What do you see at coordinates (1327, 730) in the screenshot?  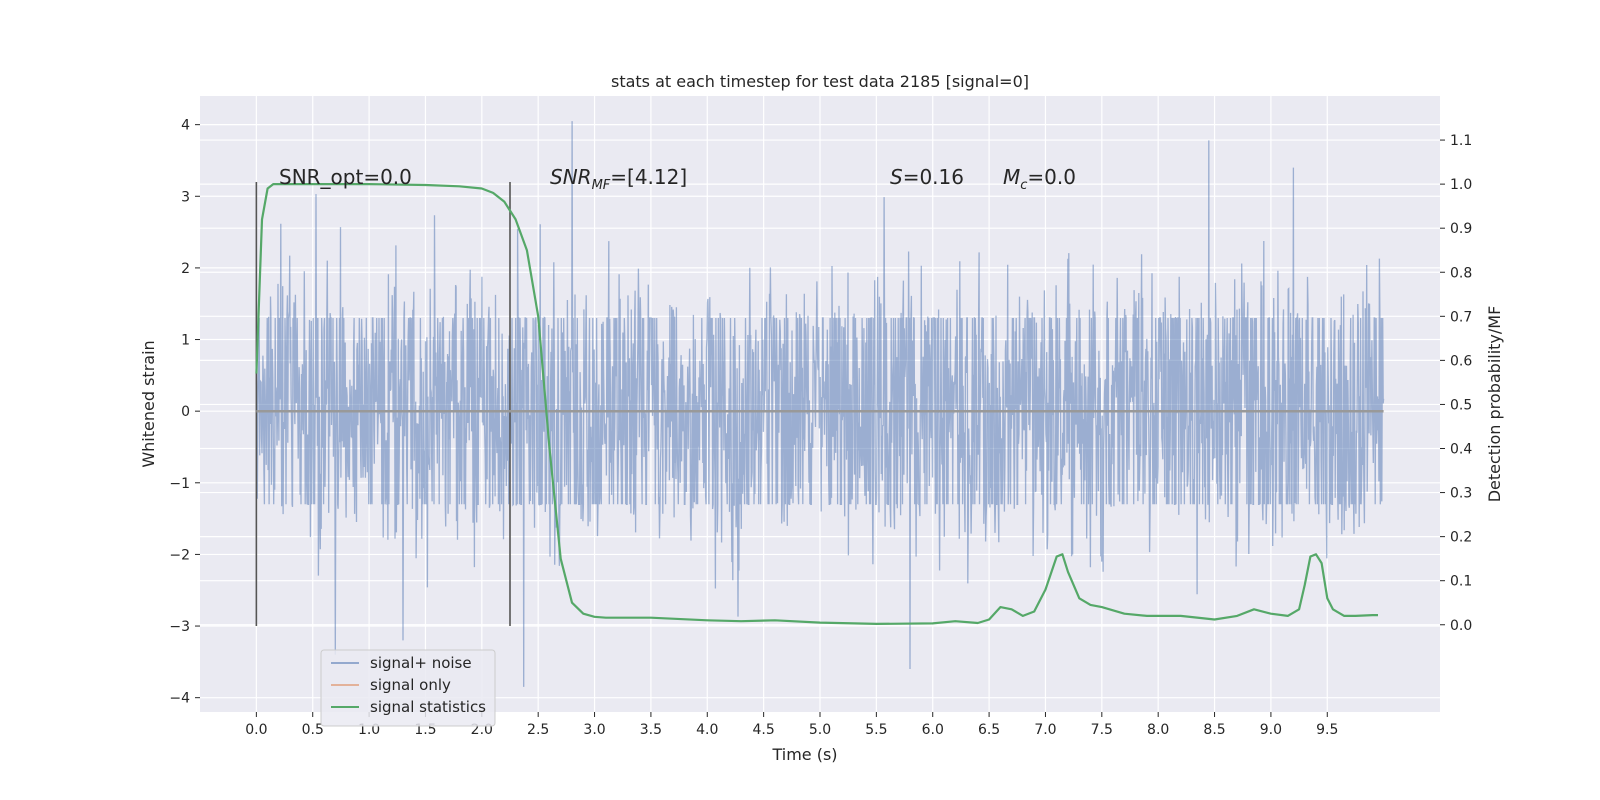 I see `x-tick-label: 9.5` at bounding box center [1327, 730].